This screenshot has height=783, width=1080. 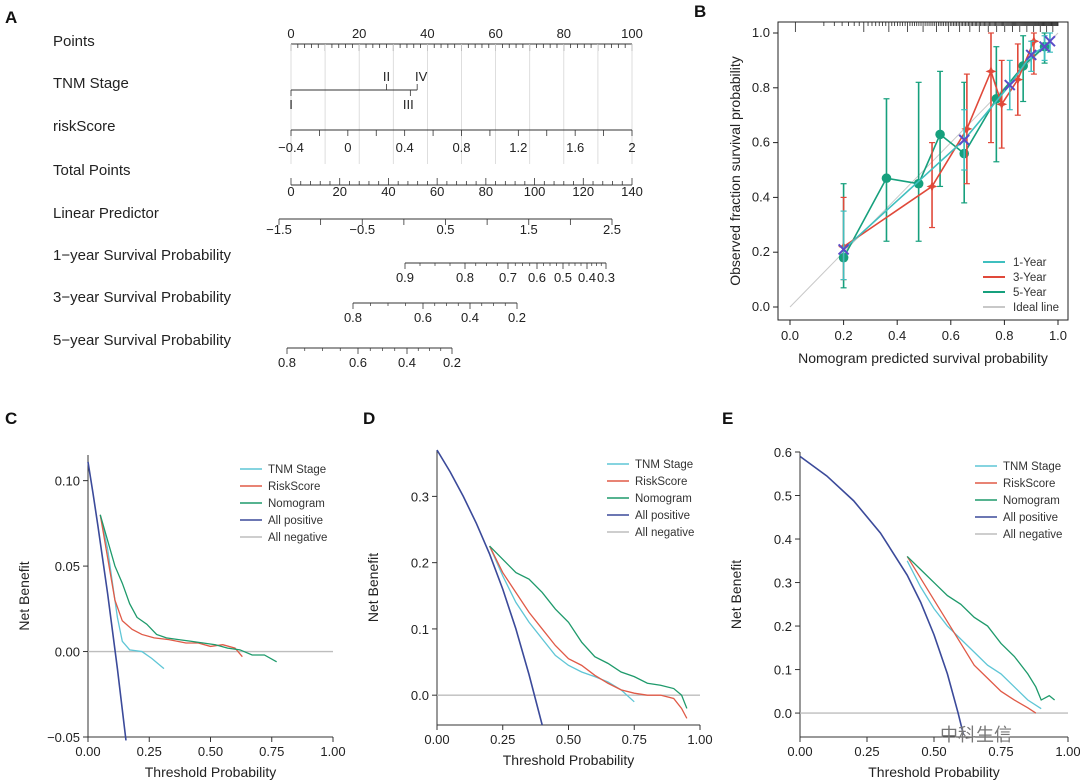 I want to click on nomogram-row-label: riskScore, so click(x=84, y=126).